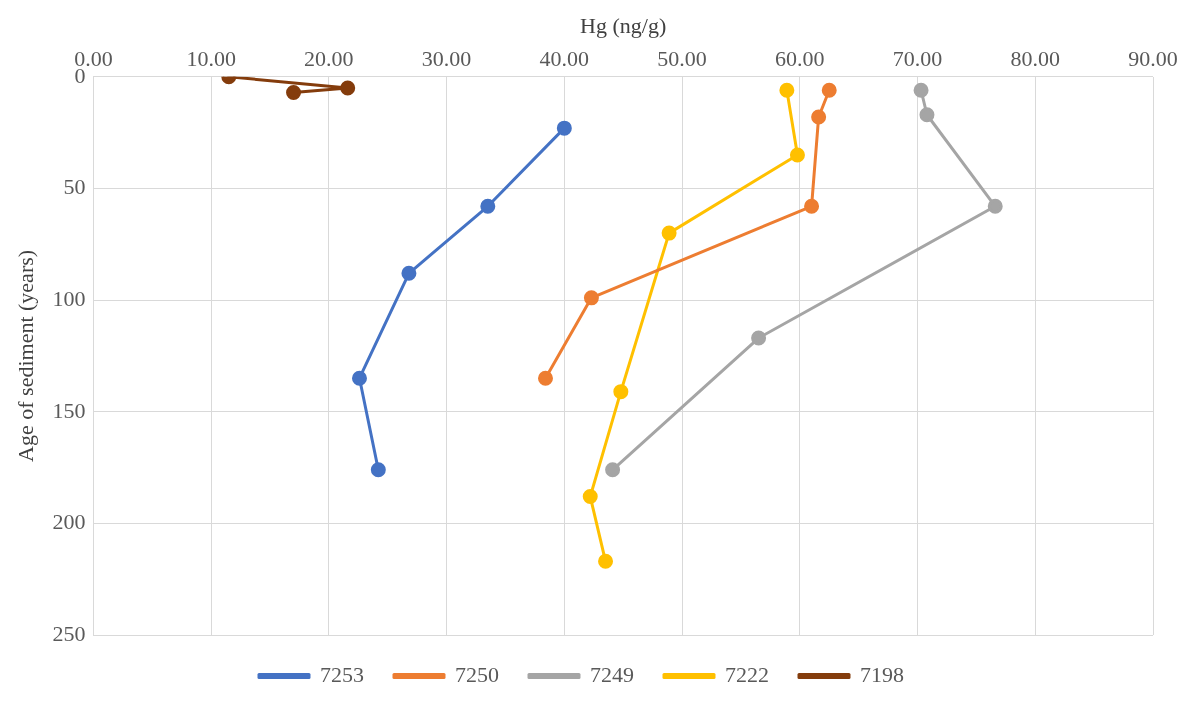 The image size is (1193, 707). Describe the element at coordinates (882, 674) in the screenshot. I see `legend-label: 7198` at that location.